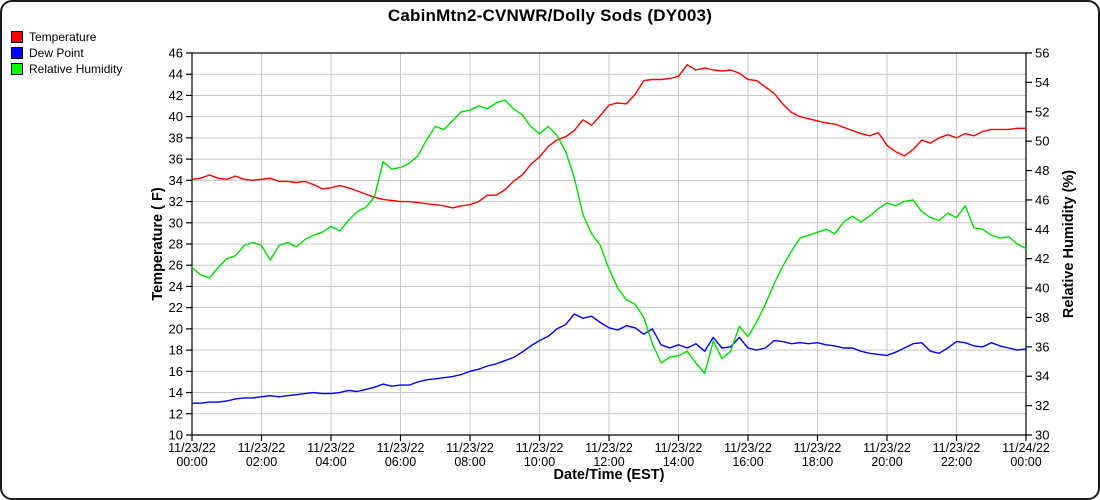 Image resolution: width=1100 pixels, height=500 pixels. Describe the element at coordinates (539, 462) in the screenshot. I see `x-tick-time: 10:00` at that location.